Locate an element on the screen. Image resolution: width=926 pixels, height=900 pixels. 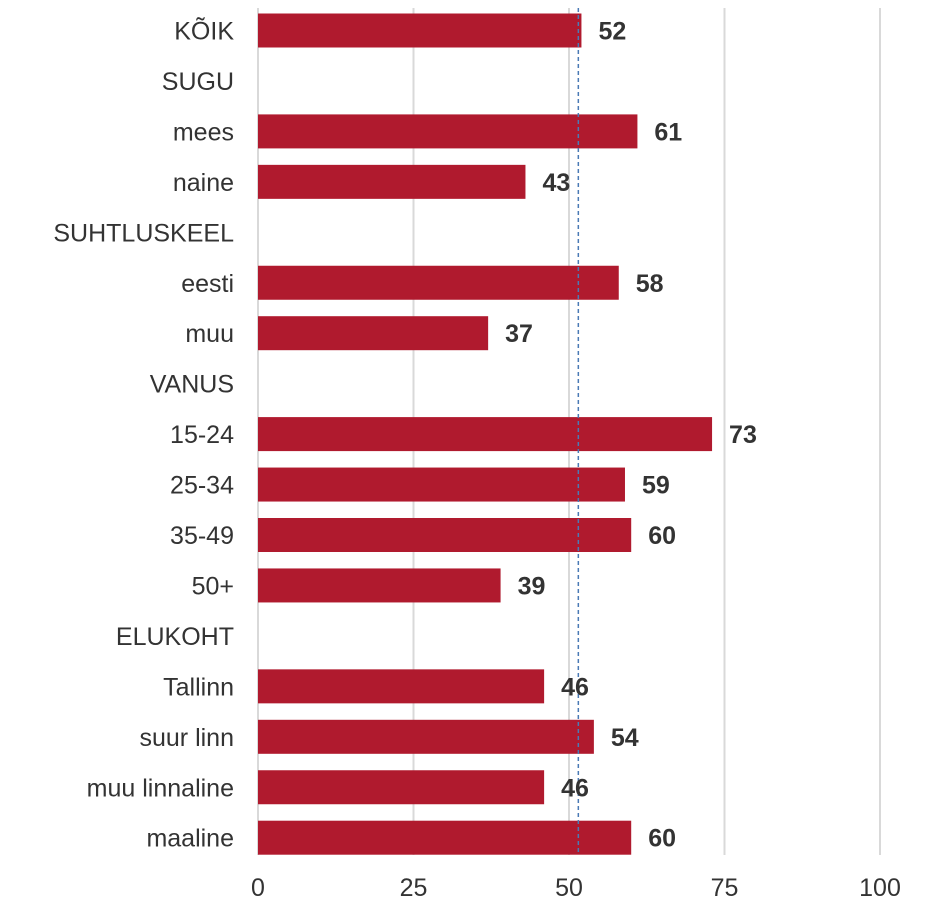
x-tick-label-0: 0 is located at coordinates (258, 887).